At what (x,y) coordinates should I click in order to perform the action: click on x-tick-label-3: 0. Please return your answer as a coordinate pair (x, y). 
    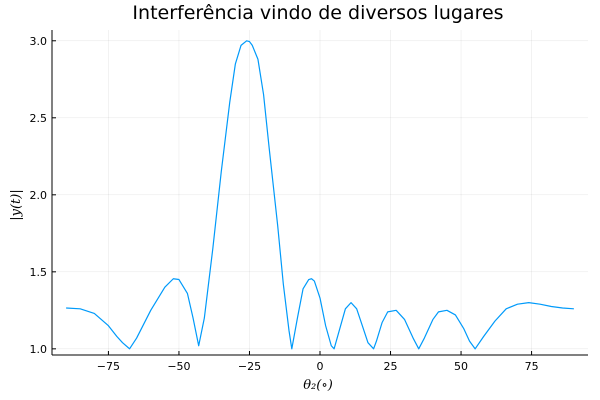
    Looking at the image, I should click on (320, 366).